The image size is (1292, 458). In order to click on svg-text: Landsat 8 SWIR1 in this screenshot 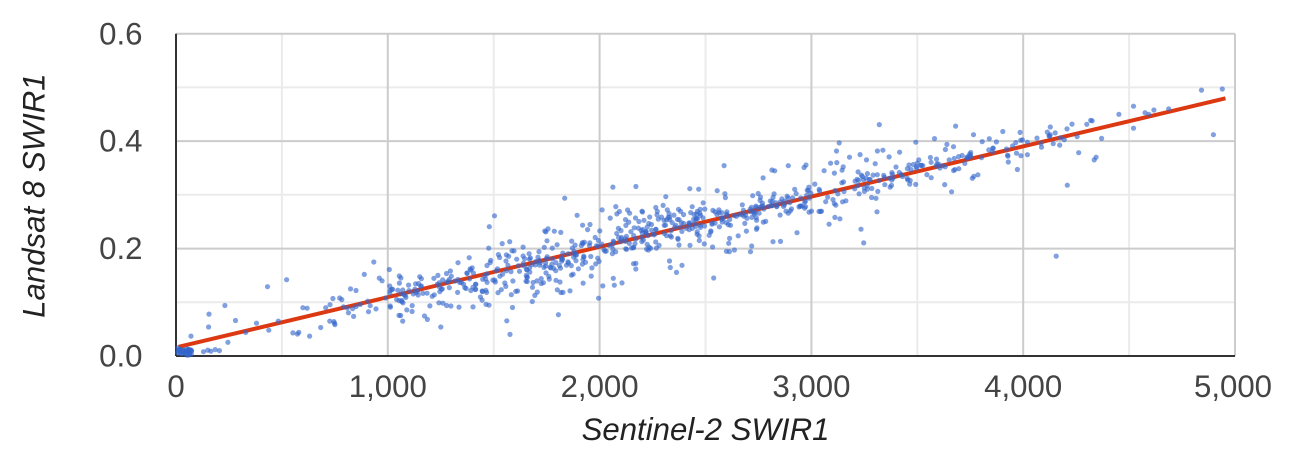, I will do `click(34, 195)`.